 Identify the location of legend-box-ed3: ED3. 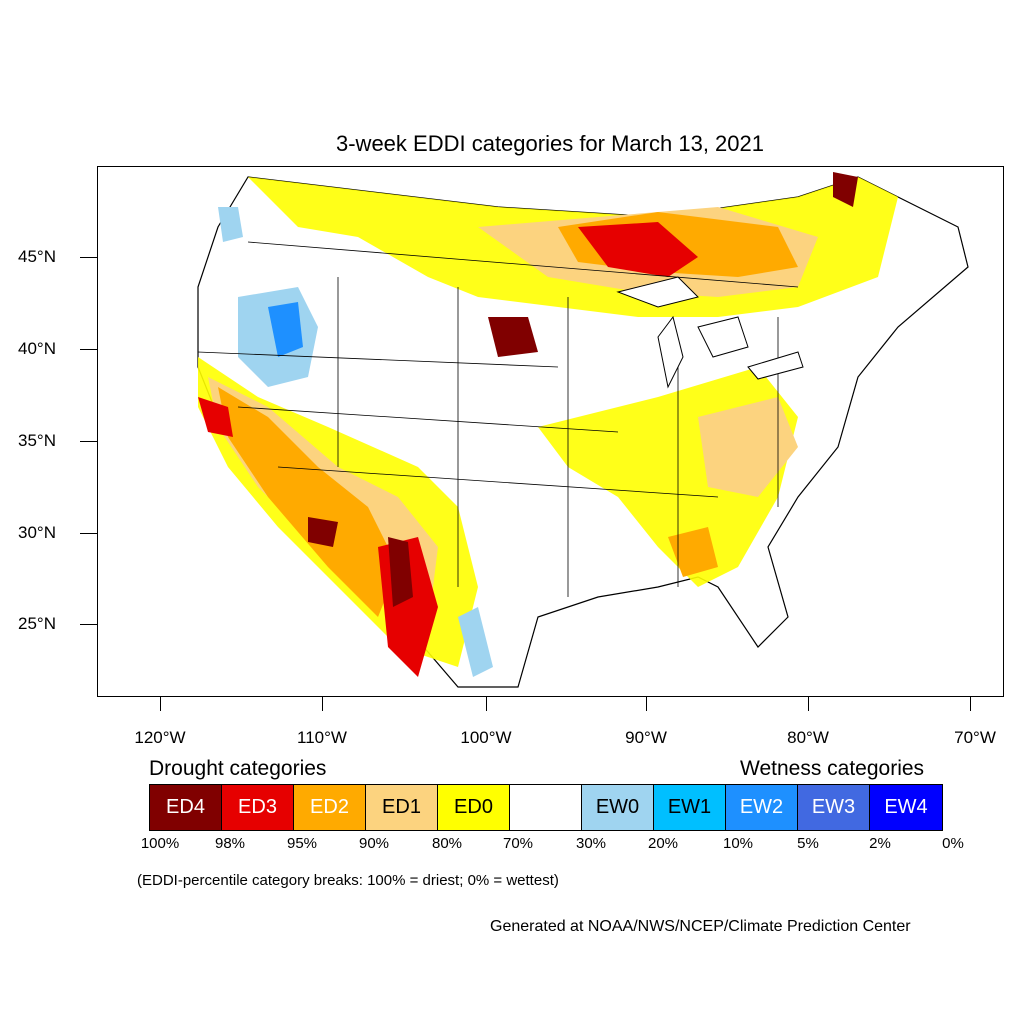
(258, 807).